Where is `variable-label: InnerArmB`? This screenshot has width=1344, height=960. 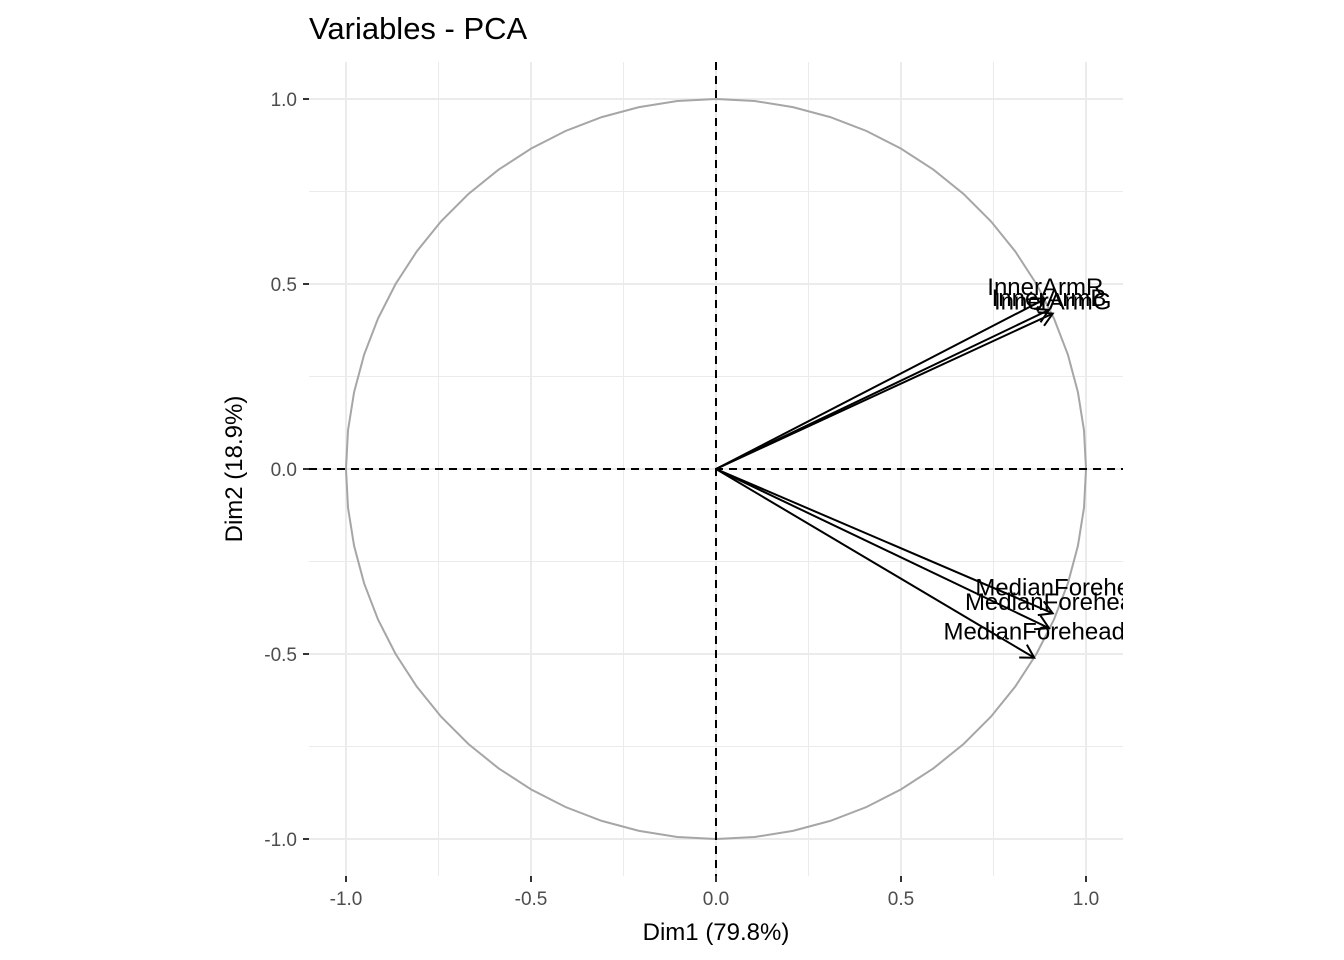 variable-label: InnerArmB is located at coordinates (1049, 298).